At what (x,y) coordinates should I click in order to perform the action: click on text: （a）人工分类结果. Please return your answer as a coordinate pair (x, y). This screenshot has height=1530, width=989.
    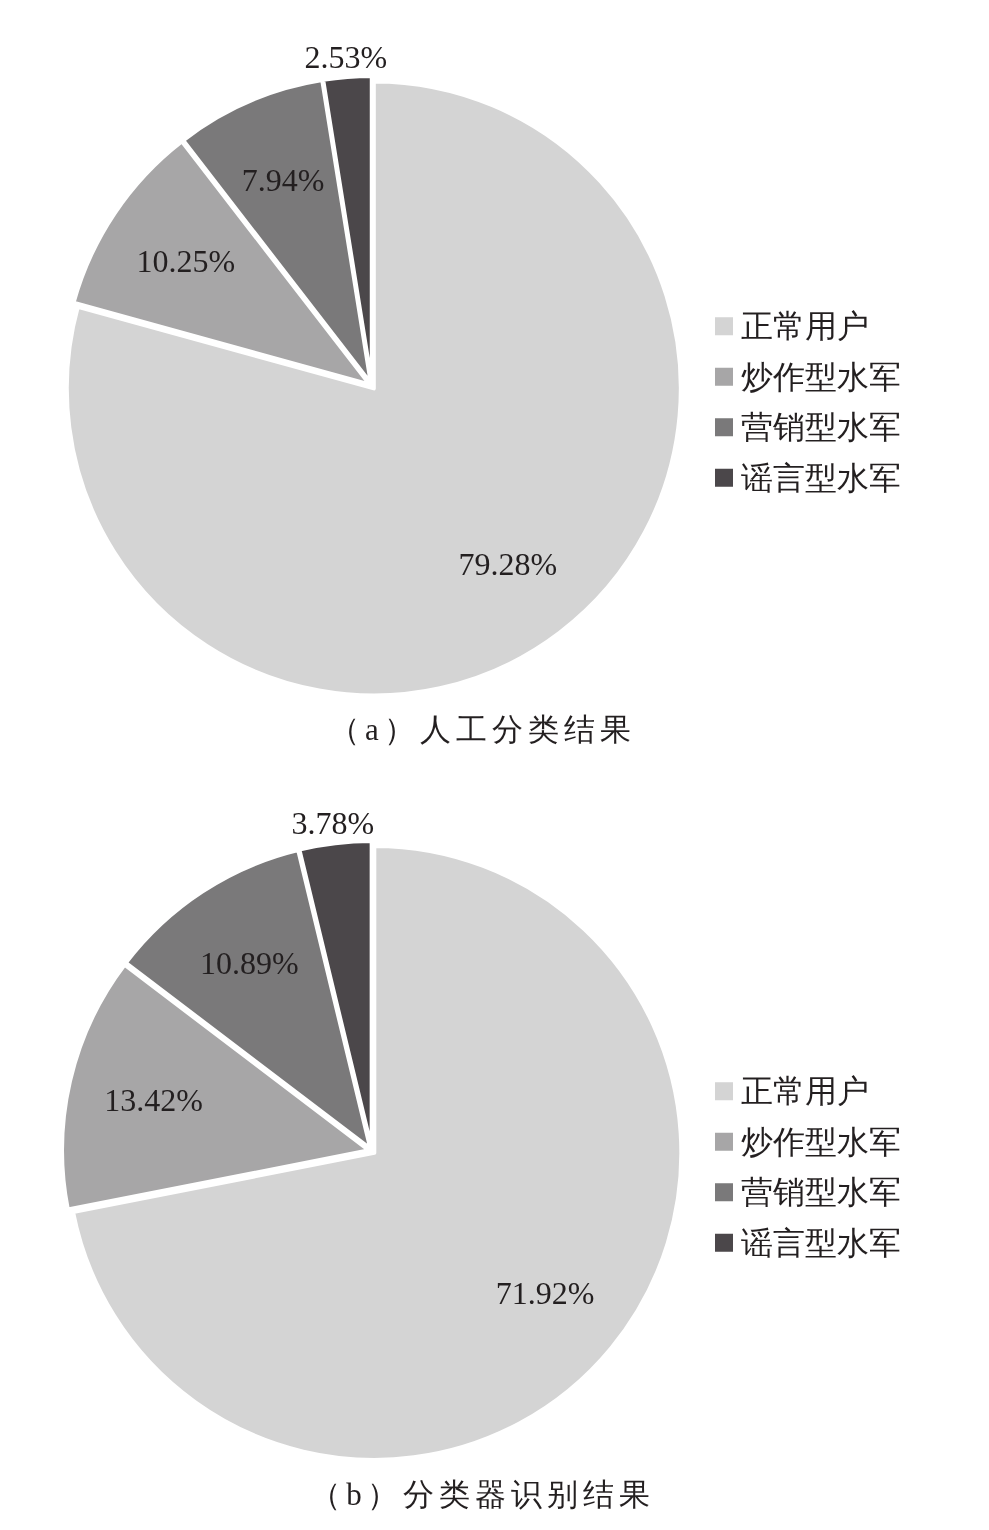
    Looking at the image, I should click on (482, 729).